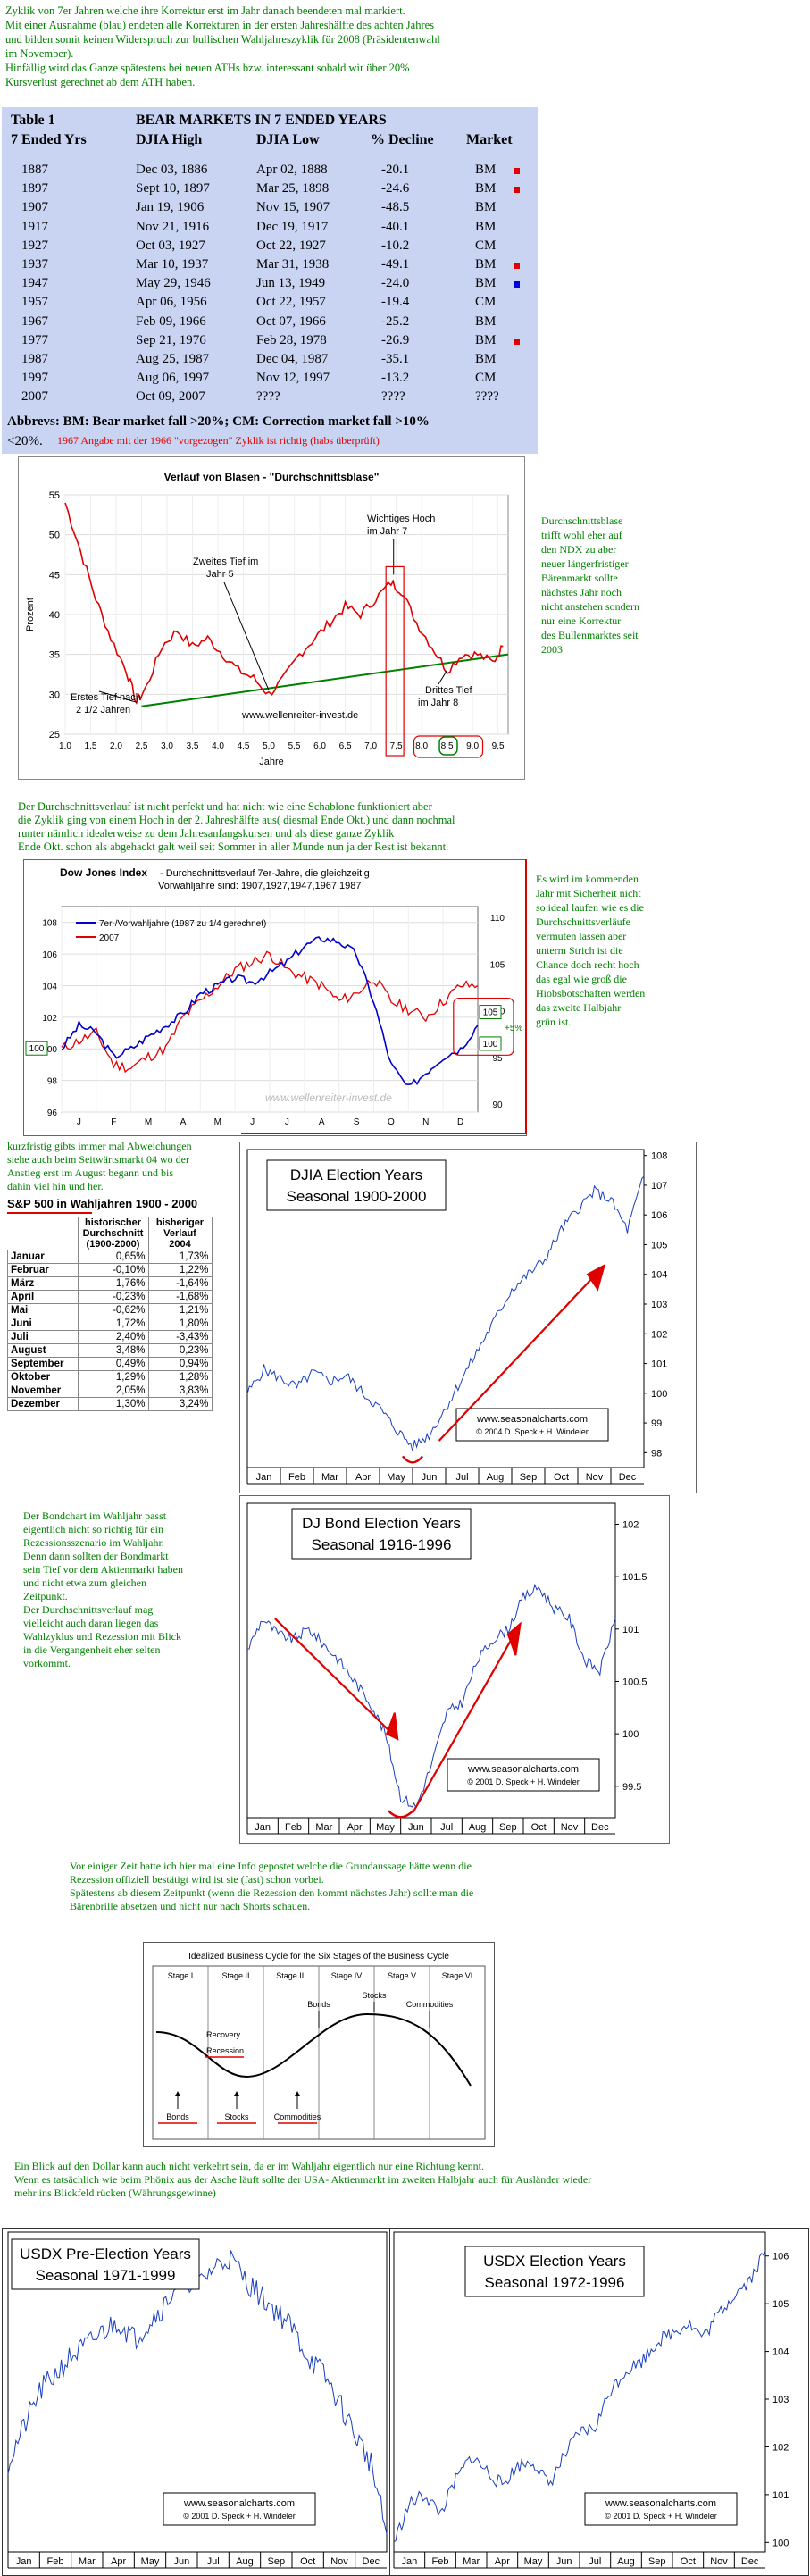 This screenshot has height=2576, width=810. I want to click on hist-cell: 1,29%, so click(113, 1377).